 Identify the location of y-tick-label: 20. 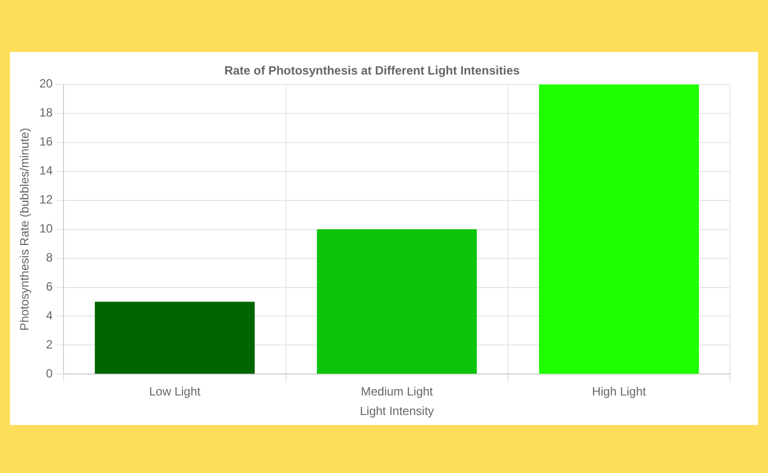
(46, 83).